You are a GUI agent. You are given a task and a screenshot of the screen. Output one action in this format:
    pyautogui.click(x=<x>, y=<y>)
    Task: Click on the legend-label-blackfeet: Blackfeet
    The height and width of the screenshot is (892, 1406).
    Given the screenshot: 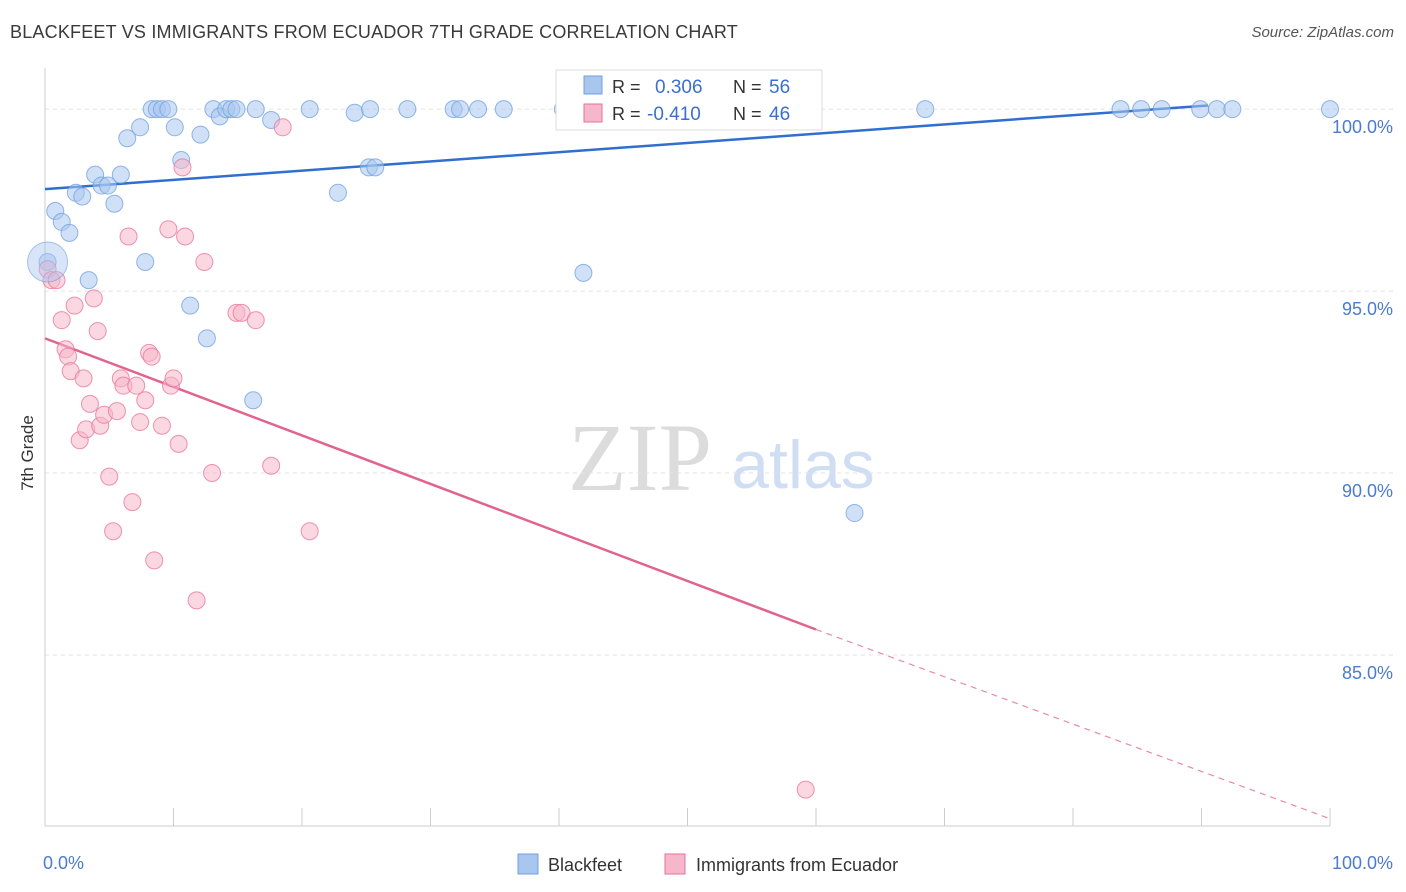 What is the action you would take?
    pyautogui.click(x=585, y=865)
    